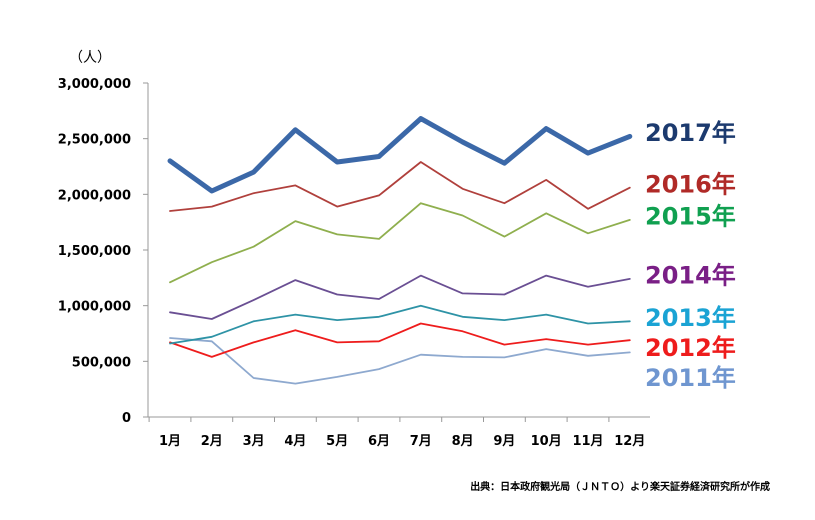 This screenshot has width=815, height=520. I want to click on y-tick-label: 2,500,000, so click(94, 140).